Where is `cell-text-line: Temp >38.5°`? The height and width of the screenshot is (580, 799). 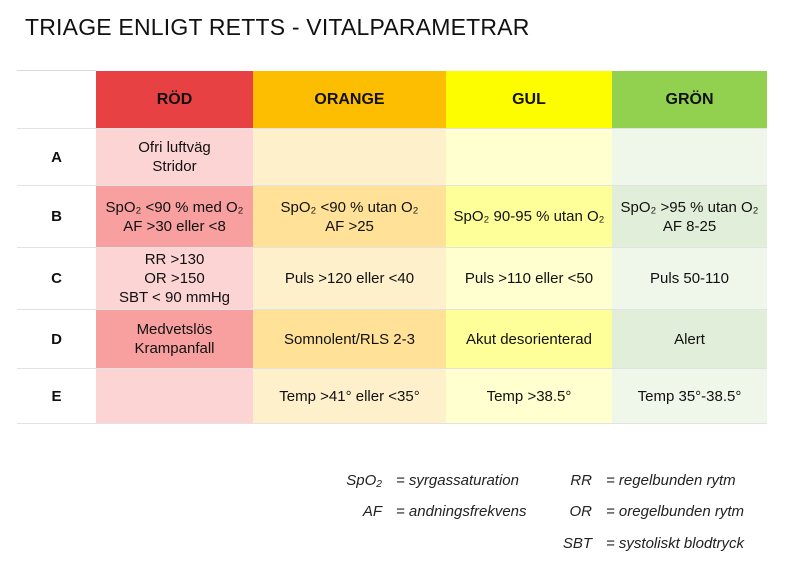 cell-text-line: Temp >38.5° is located at coordinates (529, 396).